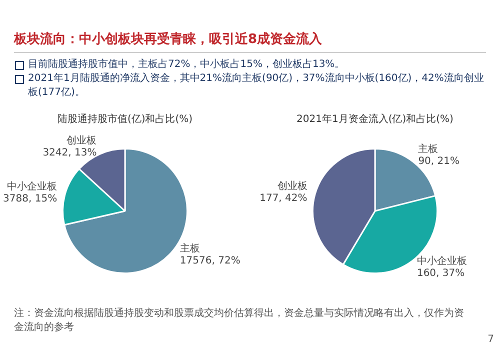  I want to click on chart-title: 2021年1月资金流入(亿)和占比(%), so click(375, 119).